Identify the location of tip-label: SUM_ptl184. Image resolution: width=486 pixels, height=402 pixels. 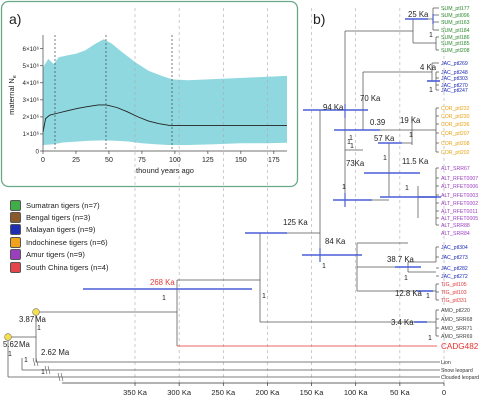
(455, 31).